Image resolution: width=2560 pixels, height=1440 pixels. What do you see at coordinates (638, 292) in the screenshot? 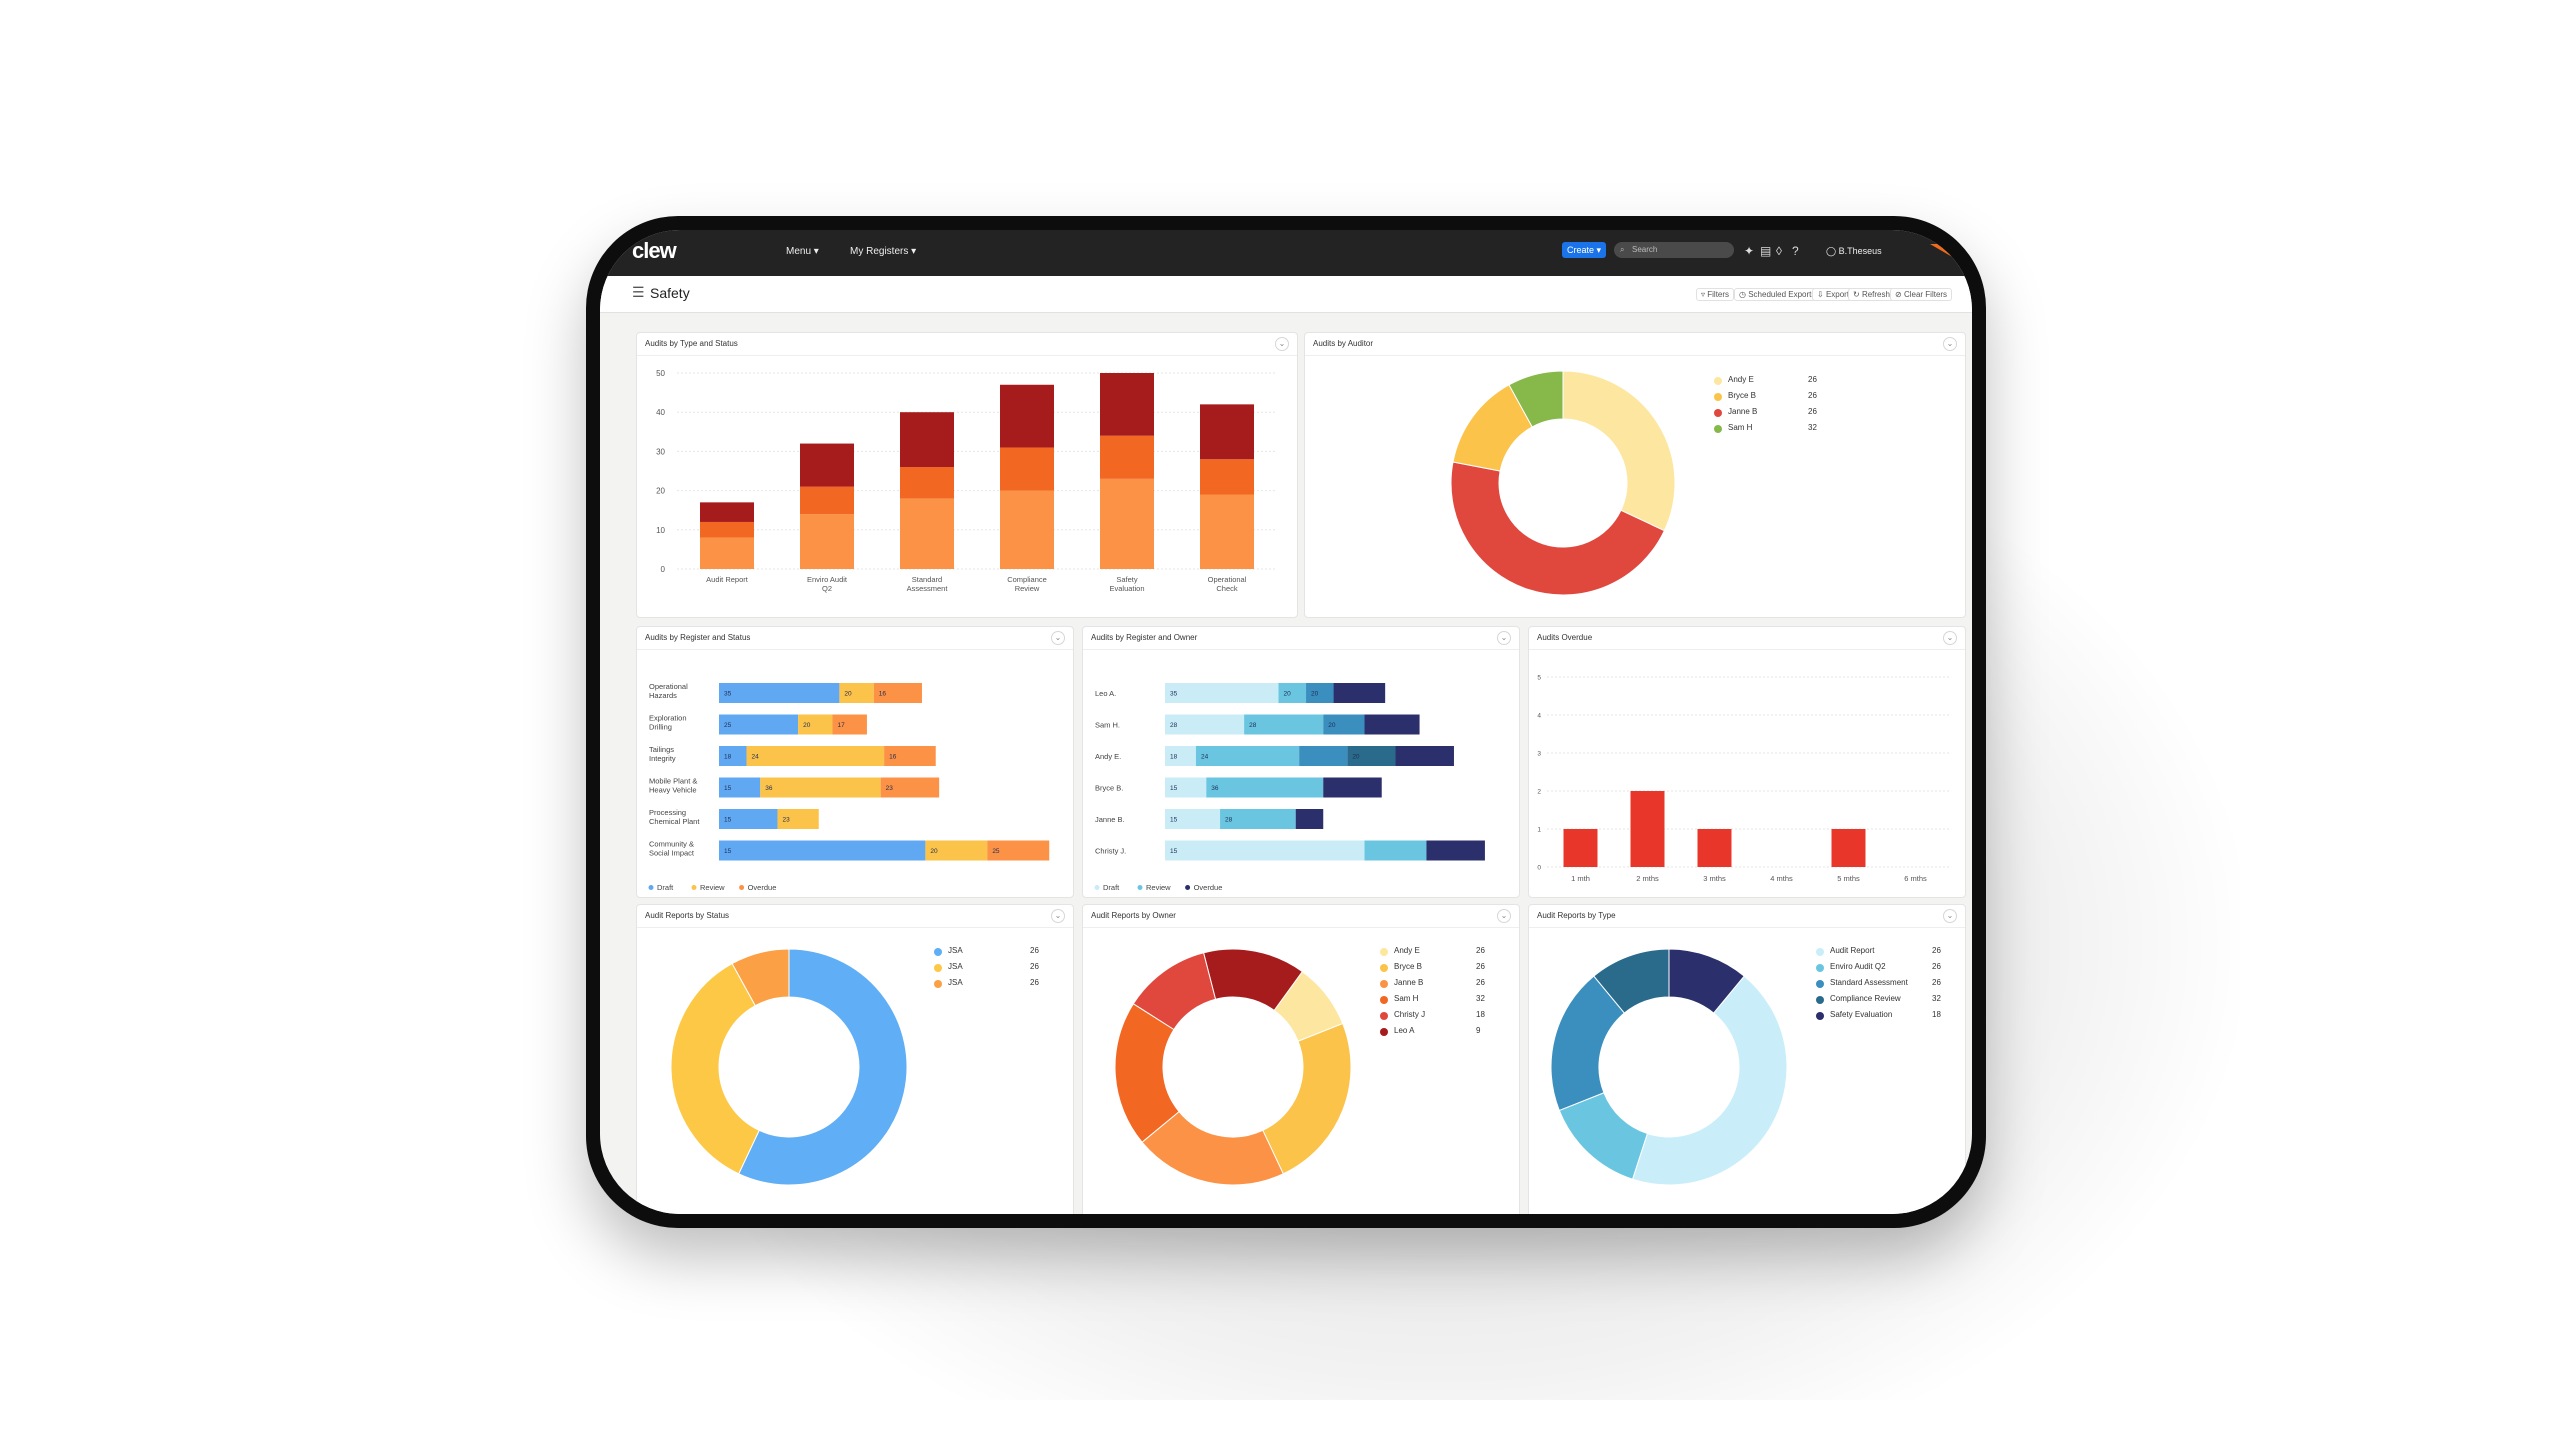
I see `menu-icon: ☰` at bounding box center [638, 292].